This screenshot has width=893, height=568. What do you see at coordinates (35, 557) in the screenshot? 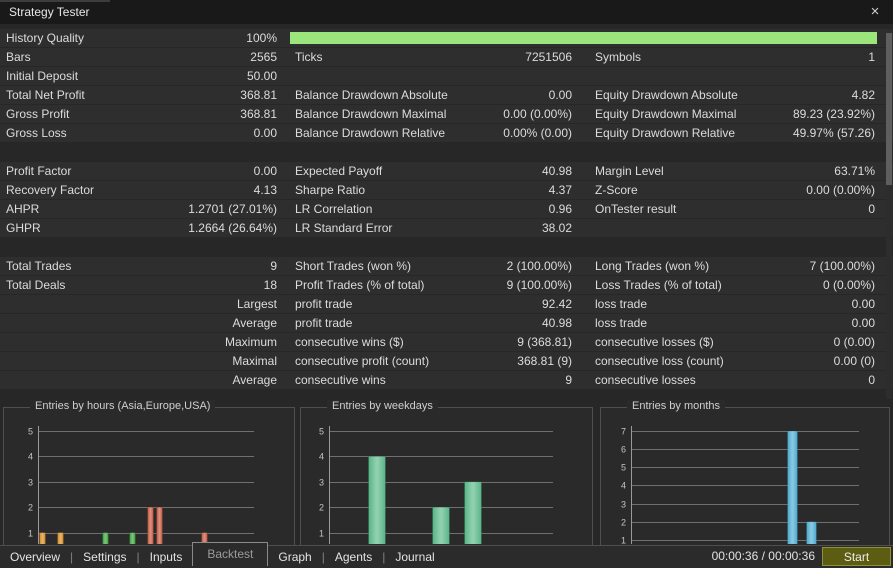
I see `tab-overview: Overview` at bounding box center [35, 557].